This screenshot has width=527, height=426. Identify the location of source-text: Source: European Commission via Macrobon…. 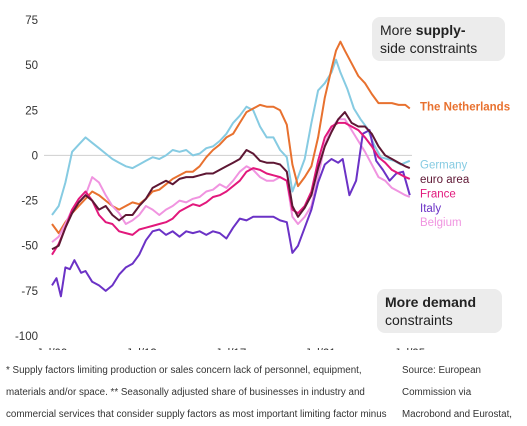
(463, 393).